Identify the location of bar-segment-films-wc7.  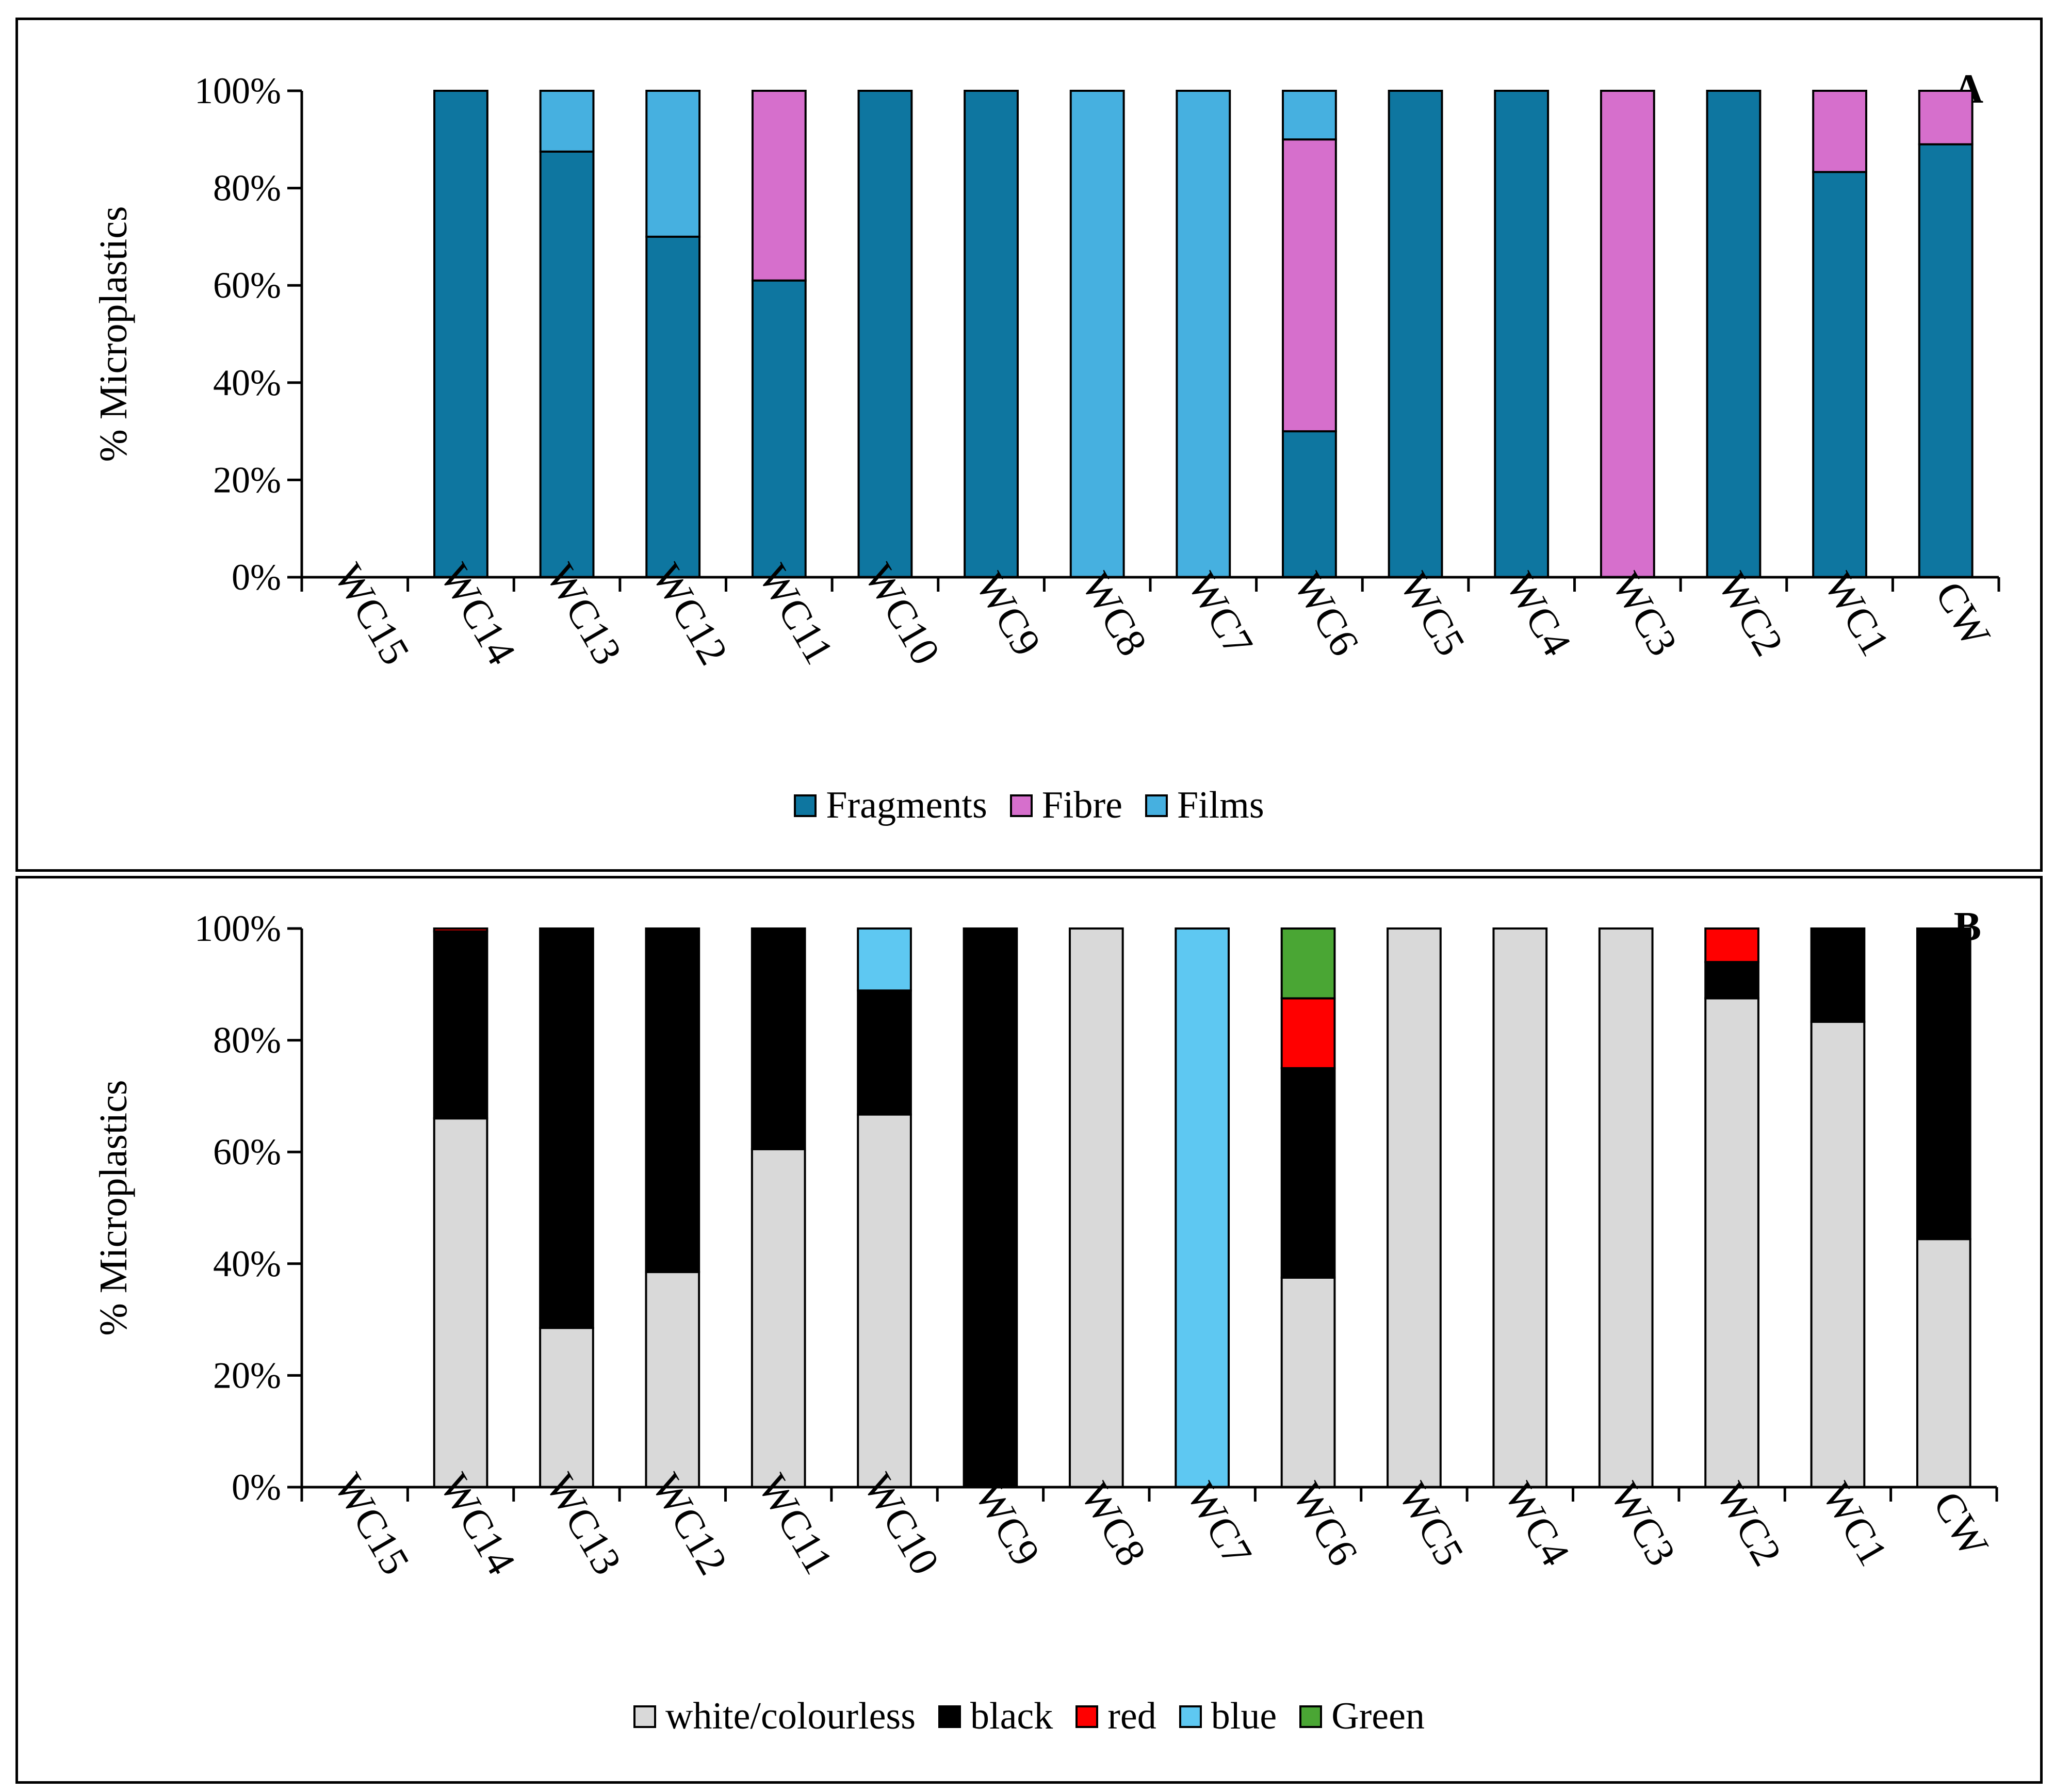
(1203, 334).